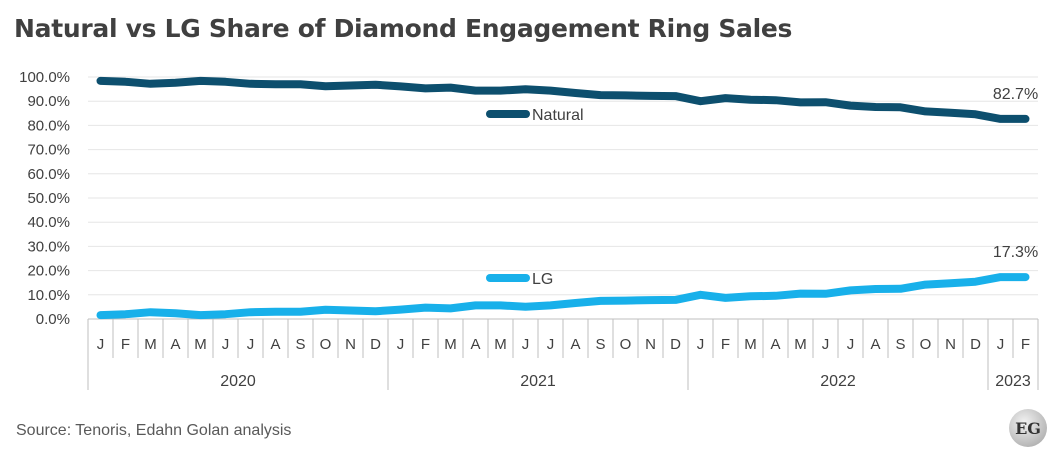 This screenshot has width=1062, height=451. I want to click on y-tick-label: 0.0%, so click(53, 319).